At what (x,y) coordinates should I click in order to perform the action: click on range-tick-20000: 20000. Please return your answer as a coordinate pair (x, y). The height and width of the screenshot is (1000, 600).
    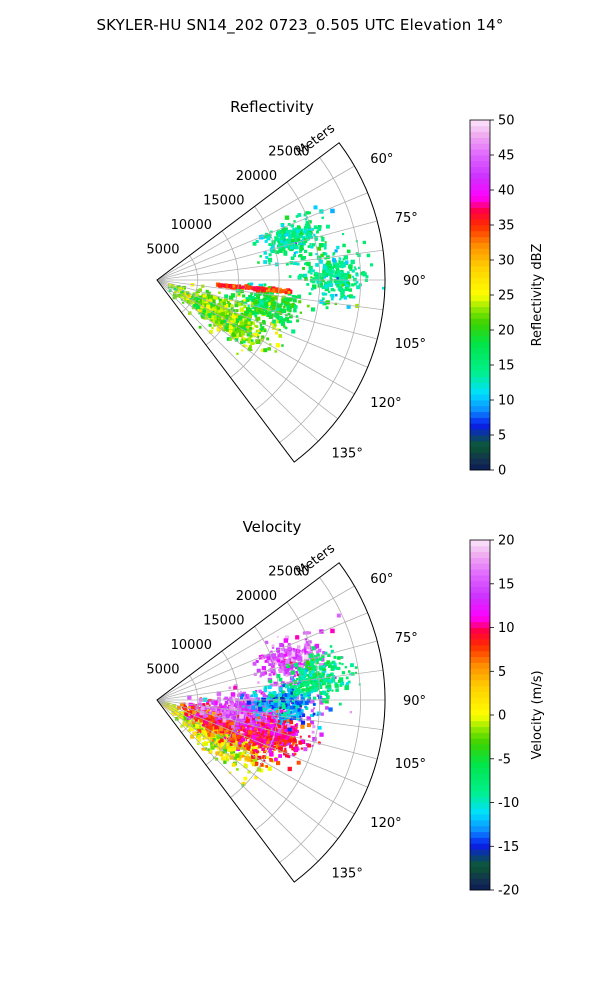
    Looking at the image, I should click on (256, 596).